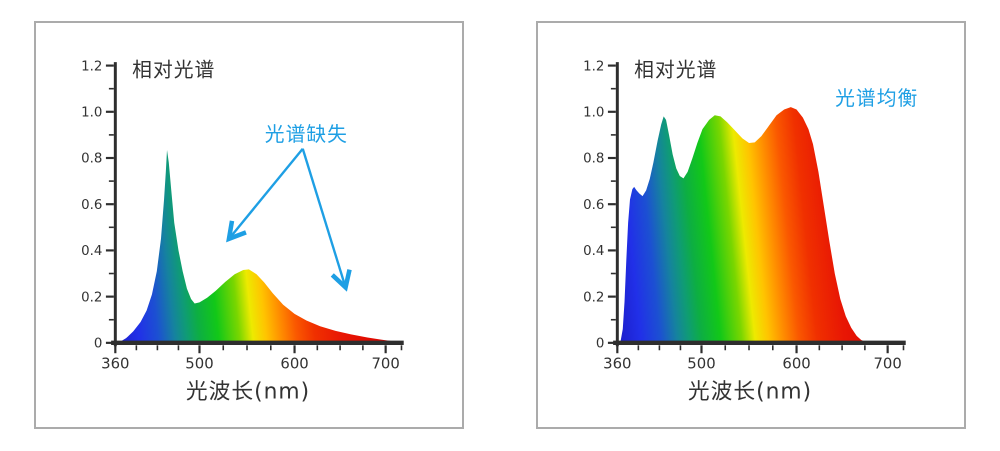  Describe the element at coordinates (876, 98) in the screenshot. I see `annotation-spectrum-balanced: 光谱均衡` at that location.